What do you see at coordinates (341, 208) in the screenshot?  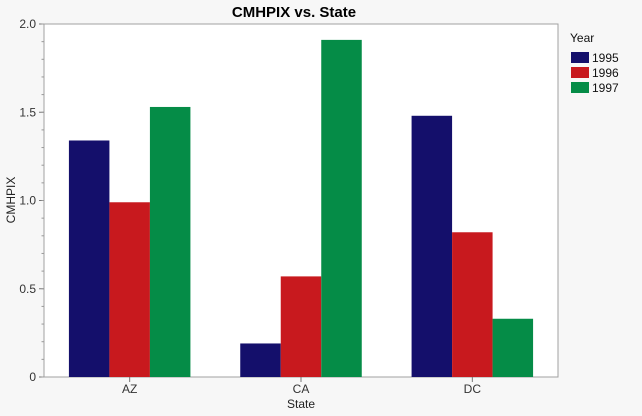 I see `bar-ca-1997` at bounding box center [341, 208].